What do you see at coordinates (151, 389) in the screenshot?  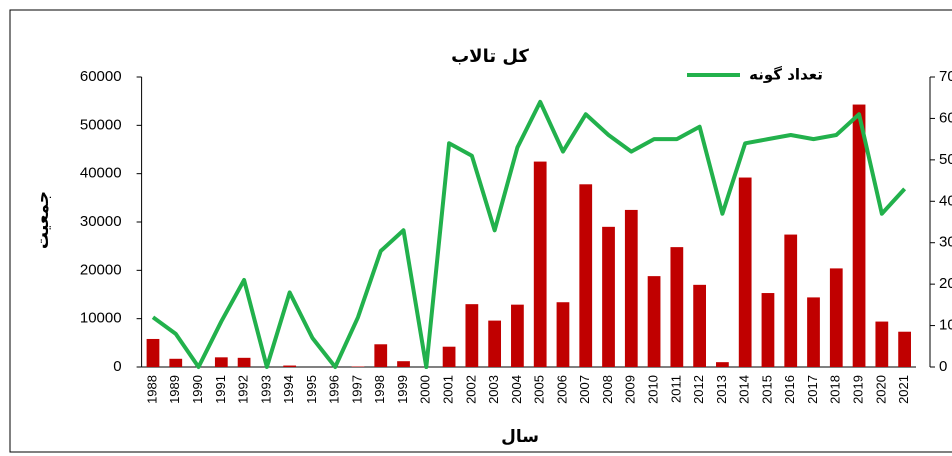 I see `x-tick-label: 1988` at bounding box center [151, 389].